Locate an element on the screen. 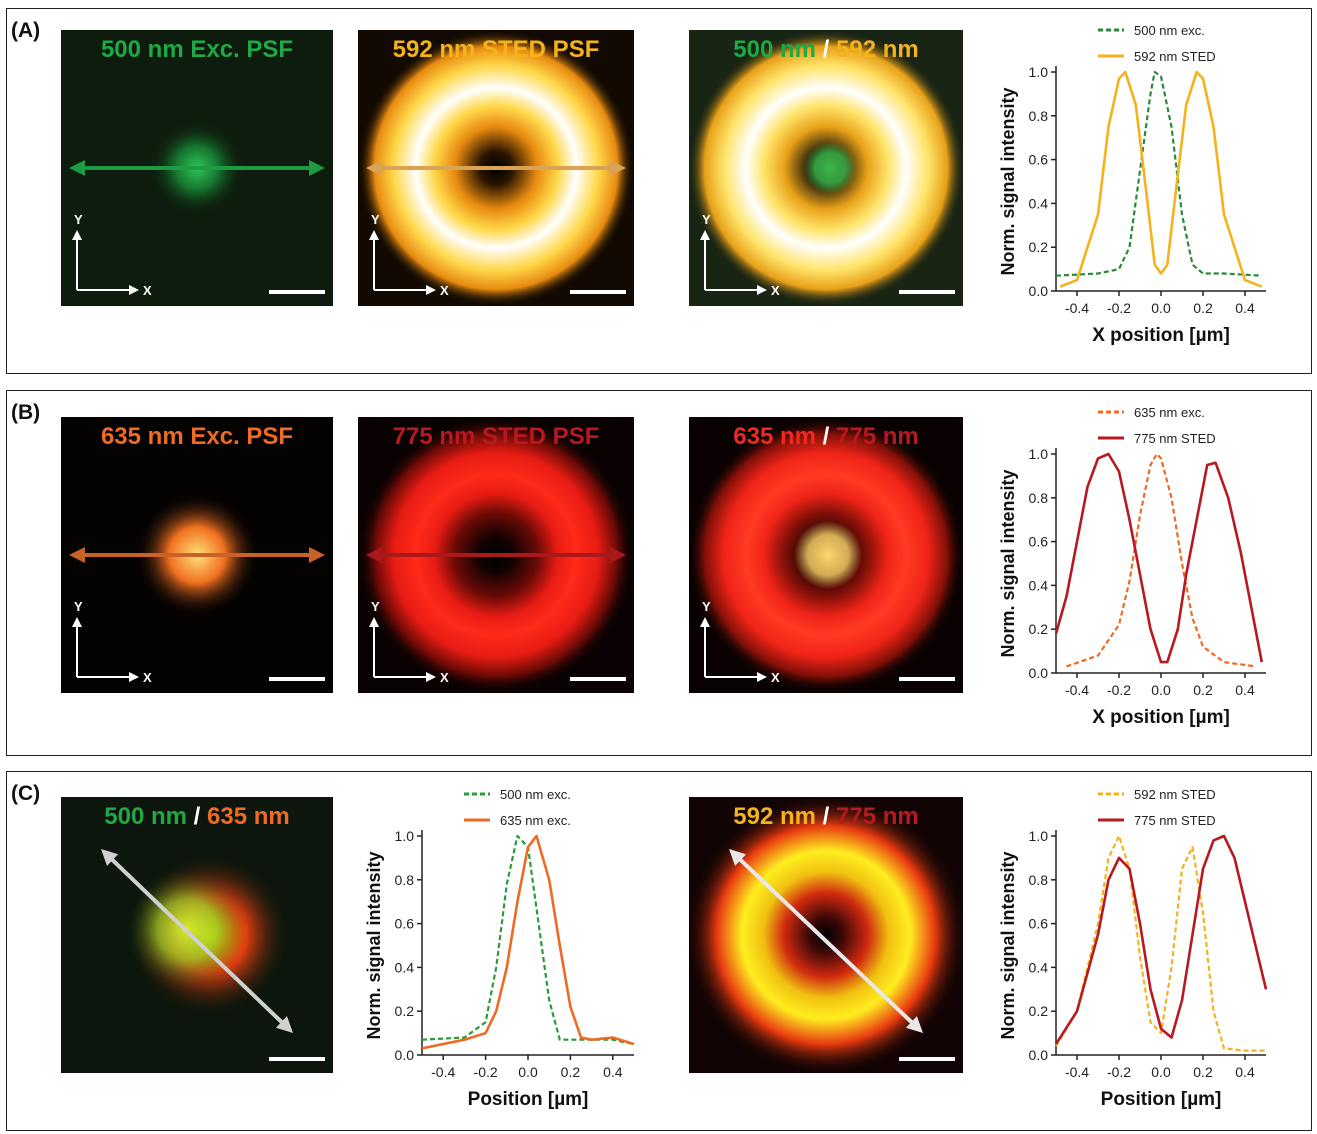 This screenshot has height=1134, width=1317. legend-label: 635 nm exc. is located at coordinates (1169, 412).